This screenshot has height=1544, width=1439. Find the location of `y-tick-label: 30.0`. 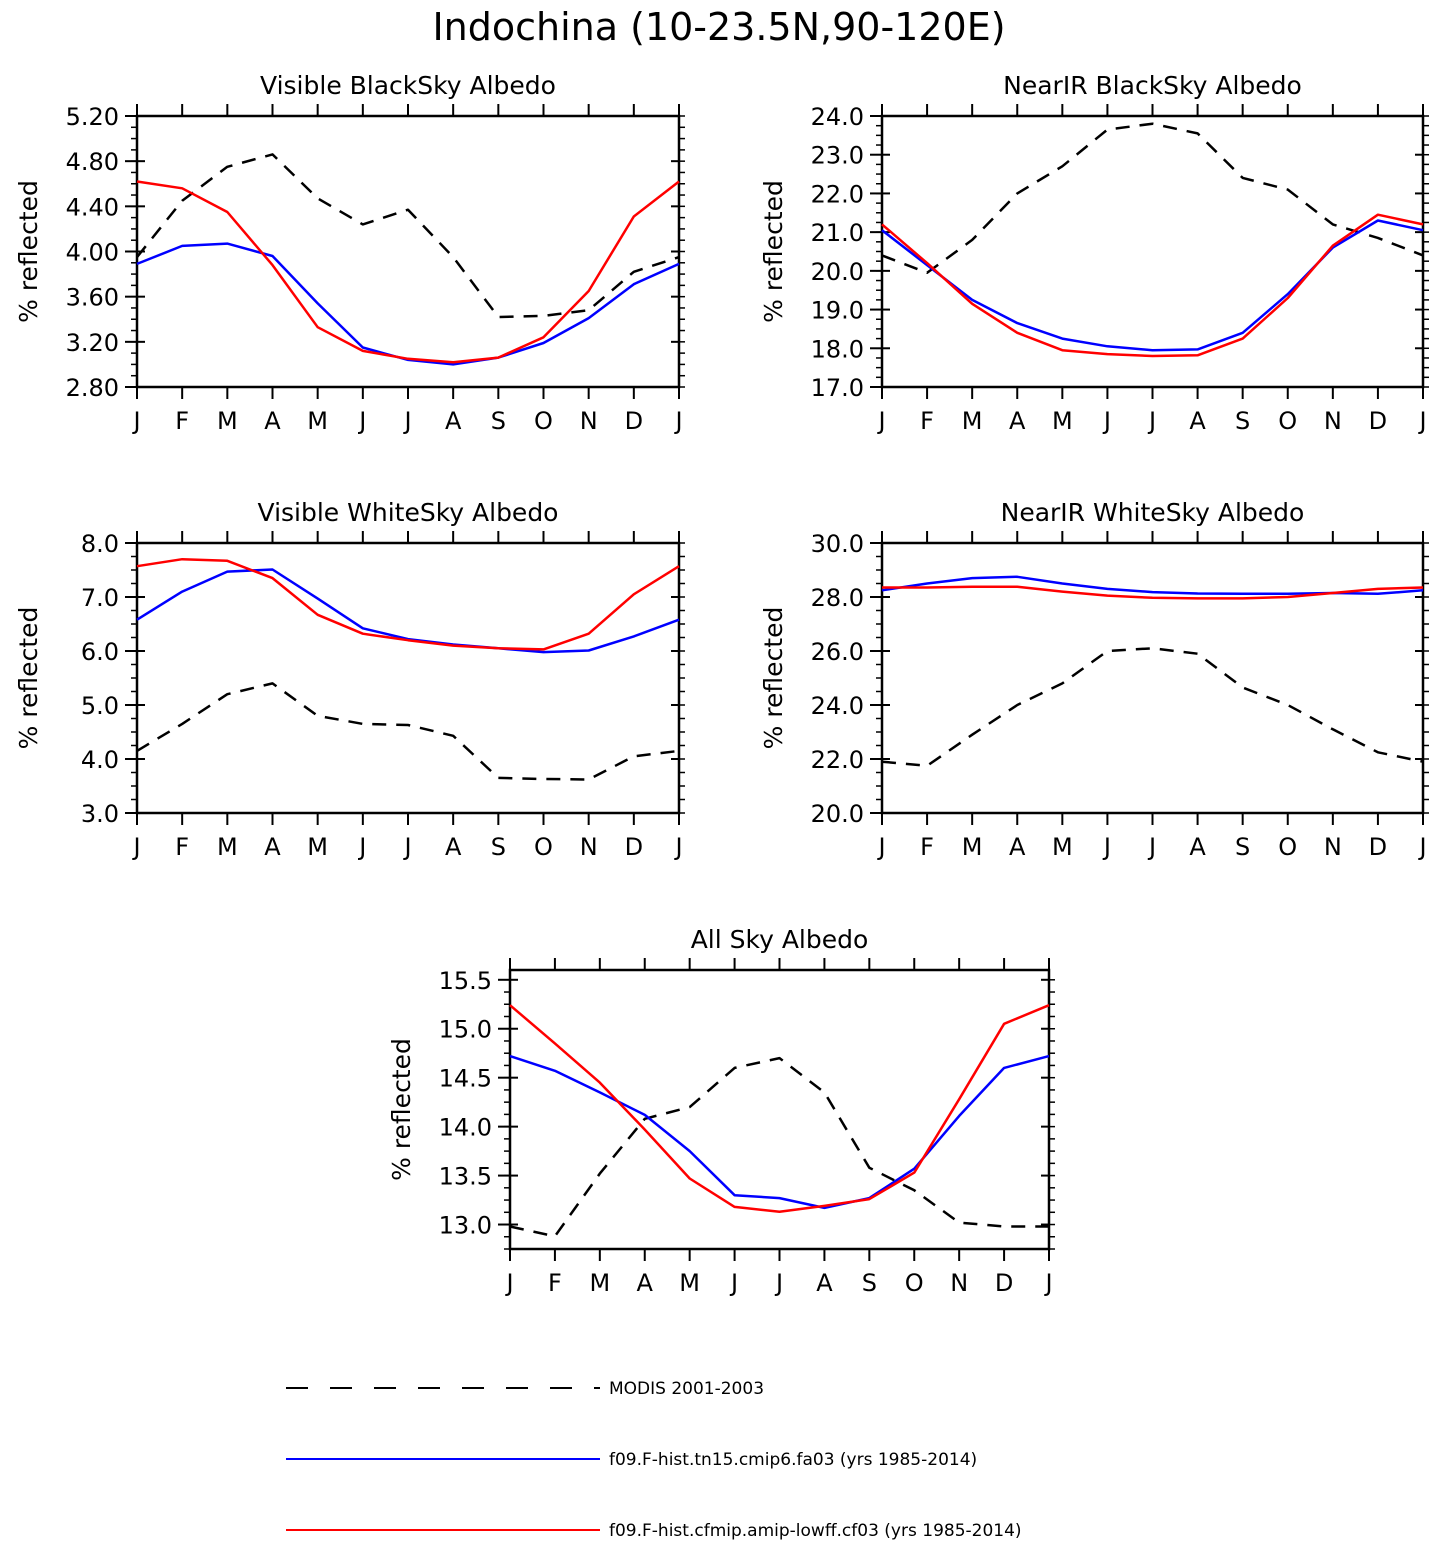

y-tick-label: 30.0 is located at coordinates (837, 544).